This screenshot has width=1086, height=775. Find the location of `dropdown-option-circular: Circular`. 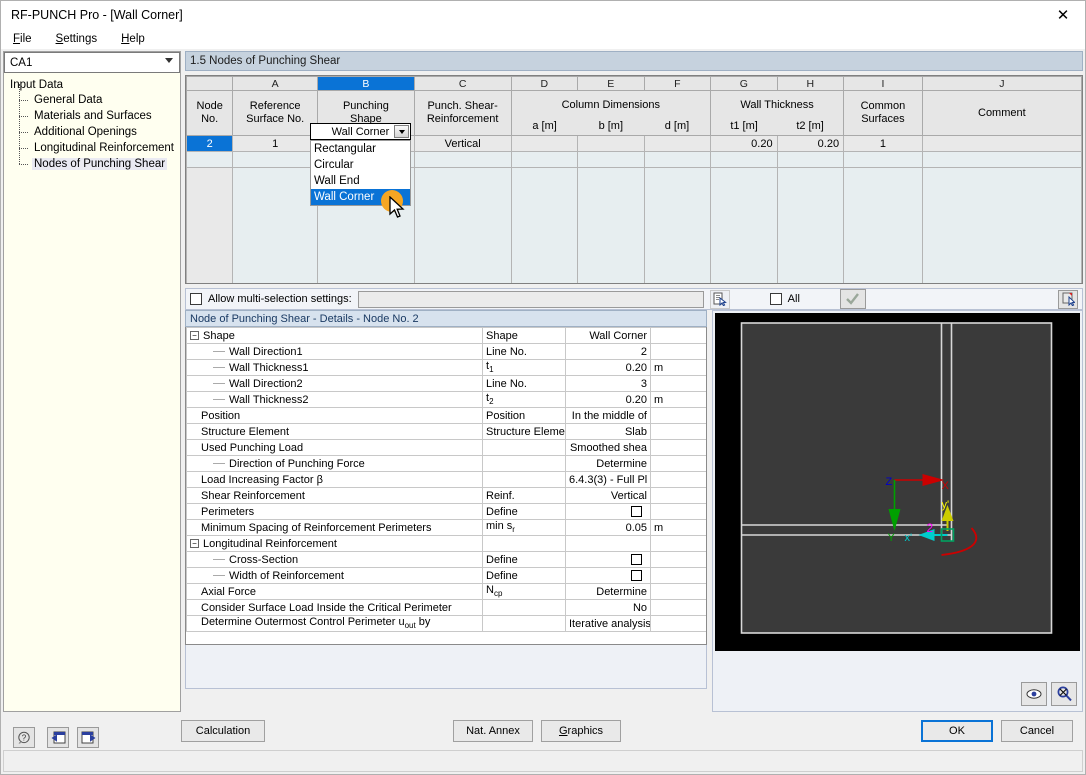

dropdown-option-circular: Circular is located at coordinates (334, 165).